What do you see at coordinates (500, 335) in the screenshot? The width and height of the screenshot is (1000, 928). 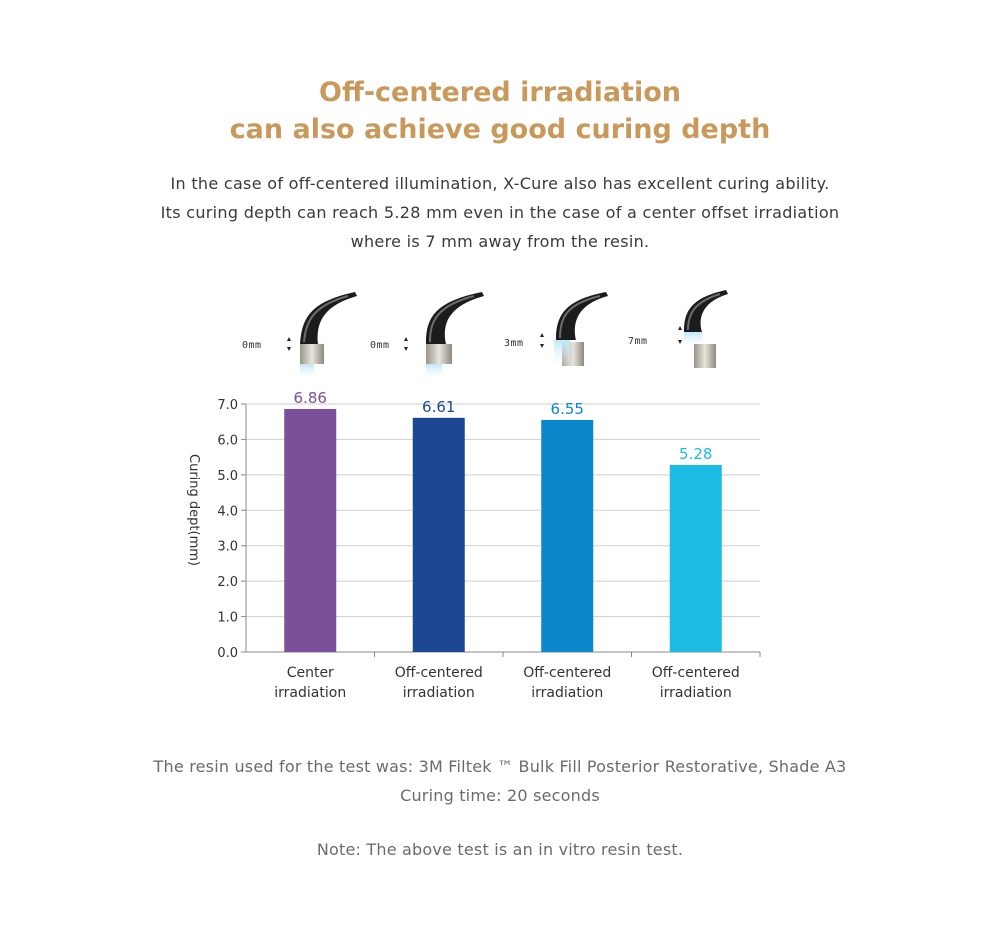 I see `tip-illustrations: 0mm 0mm 3mm` at bounding box center [500, 335].